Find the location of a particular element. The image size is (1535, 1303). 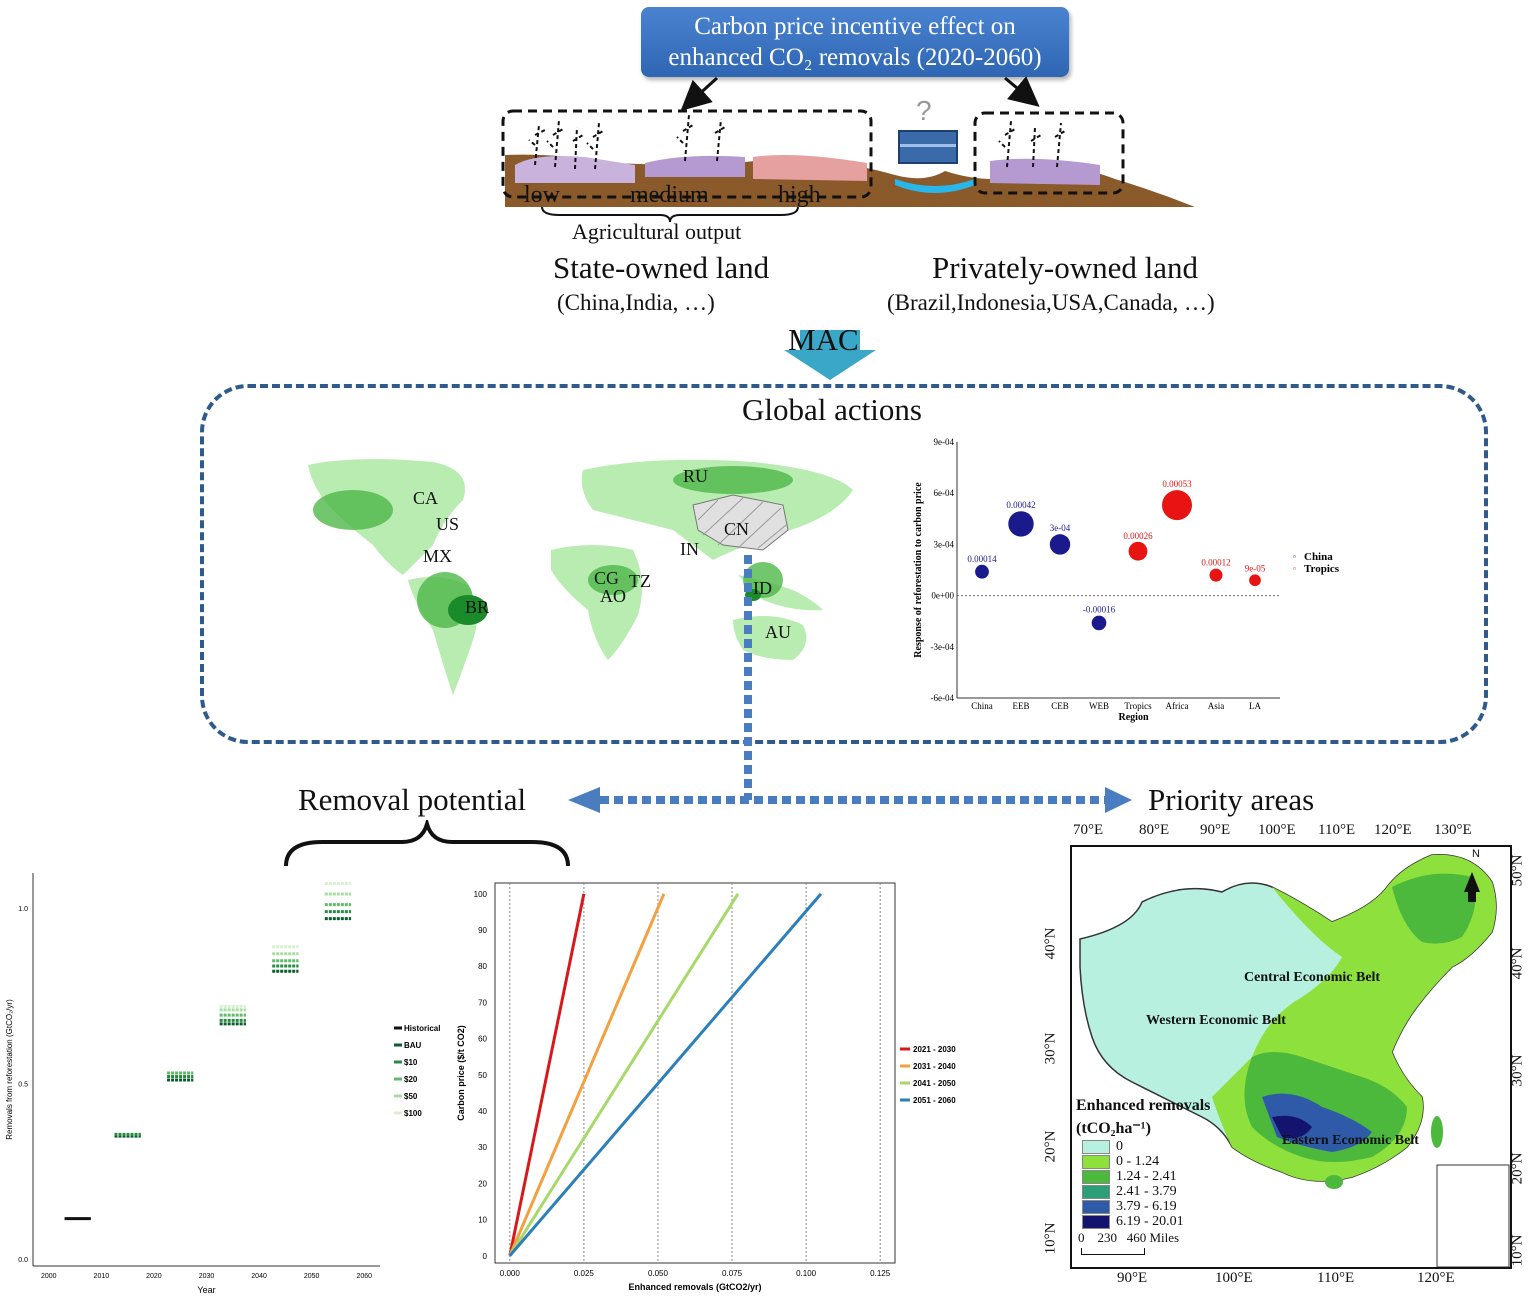

legend-item: 6.19 - 20.01 is located at coordinates (1133, 1221).